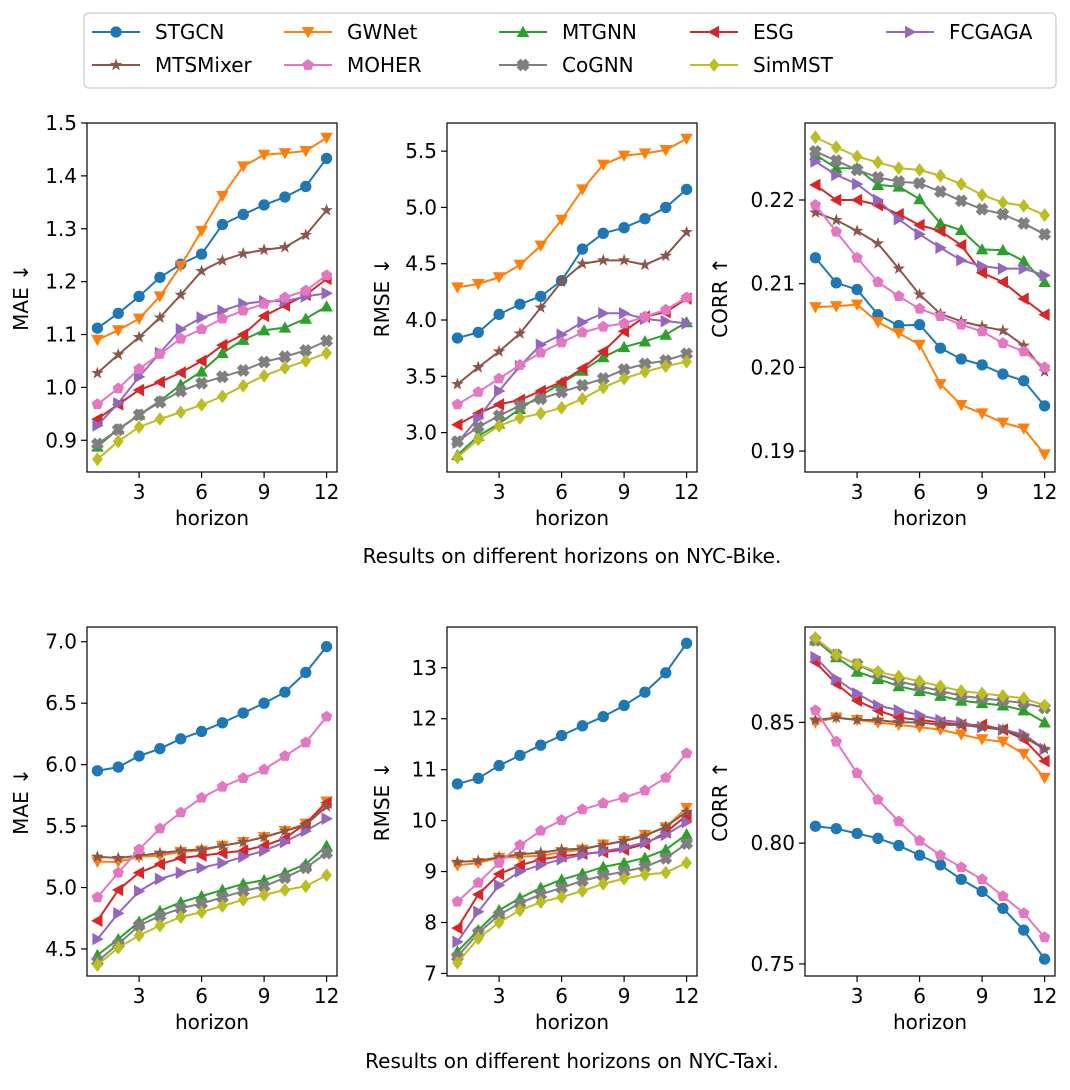 The width and height of the screenshot is (1070, 1090). What do you see at coordinates (598, 65) in the screenshot?
I see `legend-label: CoGNN` at bounding box center [598, 65].